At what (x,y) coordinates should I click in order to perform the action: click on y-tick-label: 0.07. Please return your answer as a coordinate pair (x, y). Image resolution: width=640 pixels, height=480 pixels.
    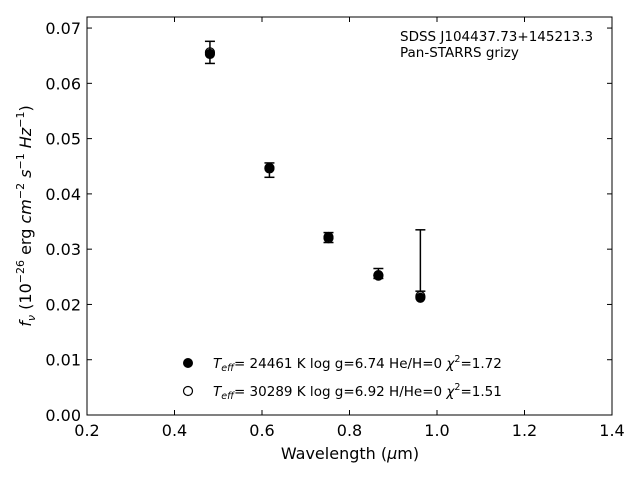
    Looking at the image, I should click on (63, 28).